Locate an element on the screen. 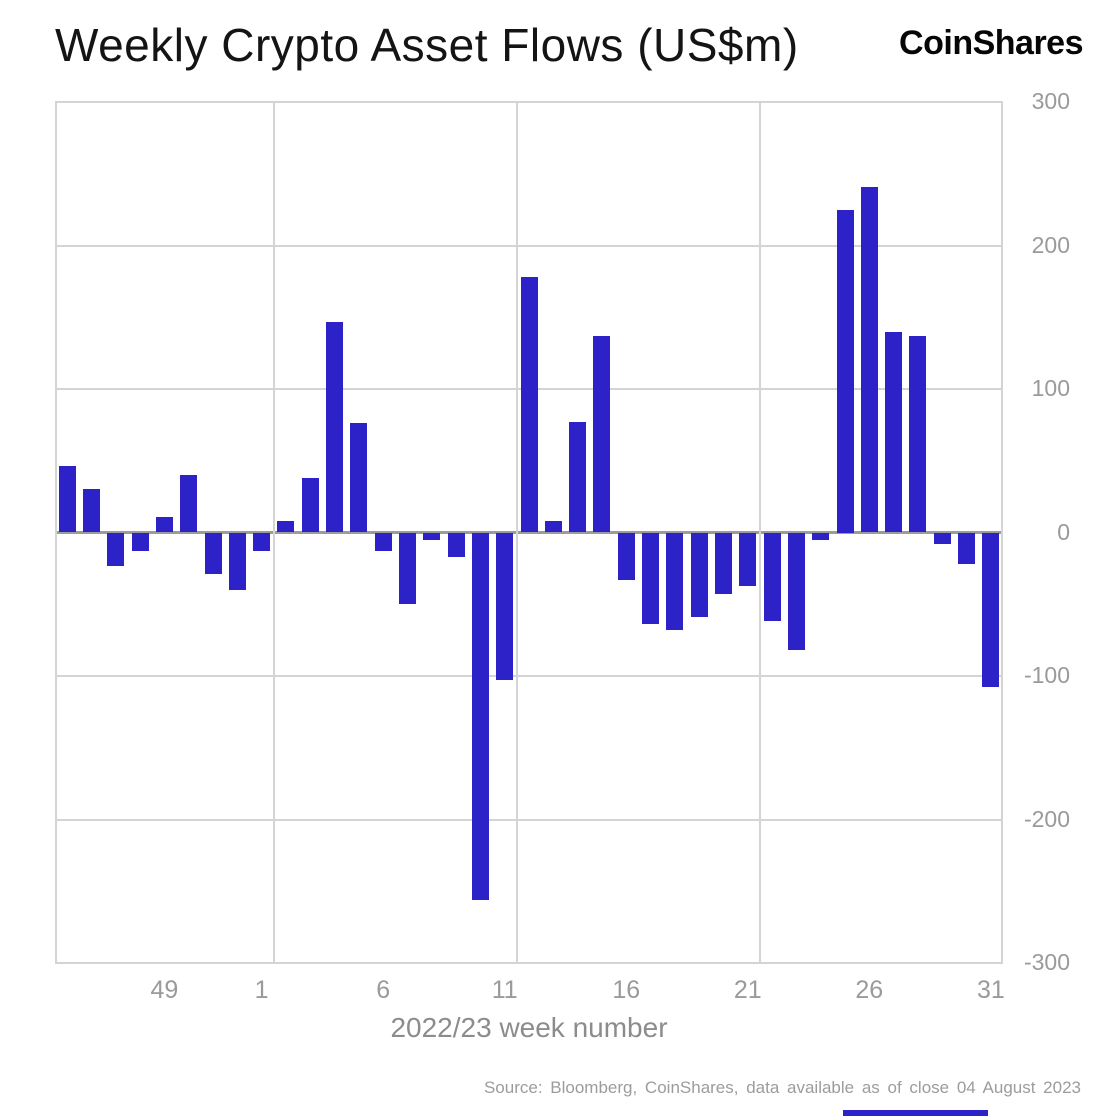  y-tick-label: -200 is located at coordinates (1046, 818).